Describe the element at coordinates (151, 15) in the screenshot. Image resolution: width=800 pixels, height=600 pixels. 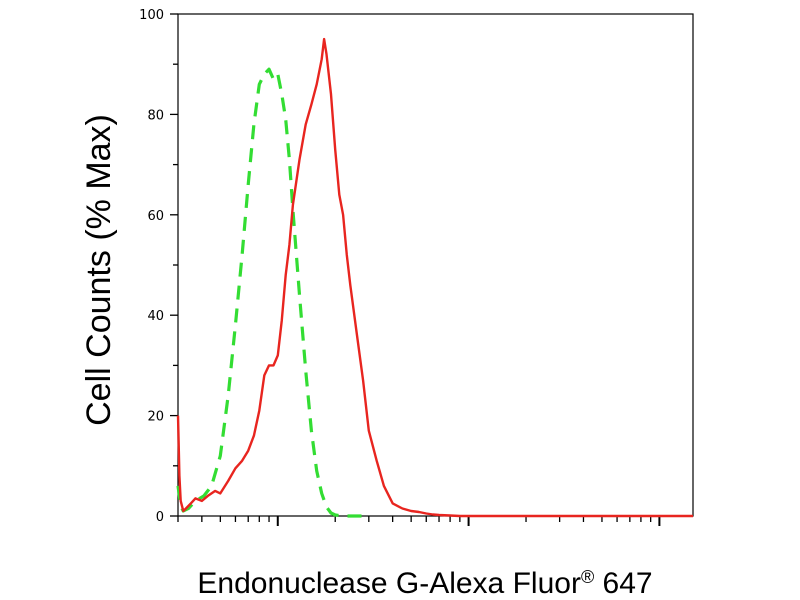
I see `y-tick-label: 100` at that location.